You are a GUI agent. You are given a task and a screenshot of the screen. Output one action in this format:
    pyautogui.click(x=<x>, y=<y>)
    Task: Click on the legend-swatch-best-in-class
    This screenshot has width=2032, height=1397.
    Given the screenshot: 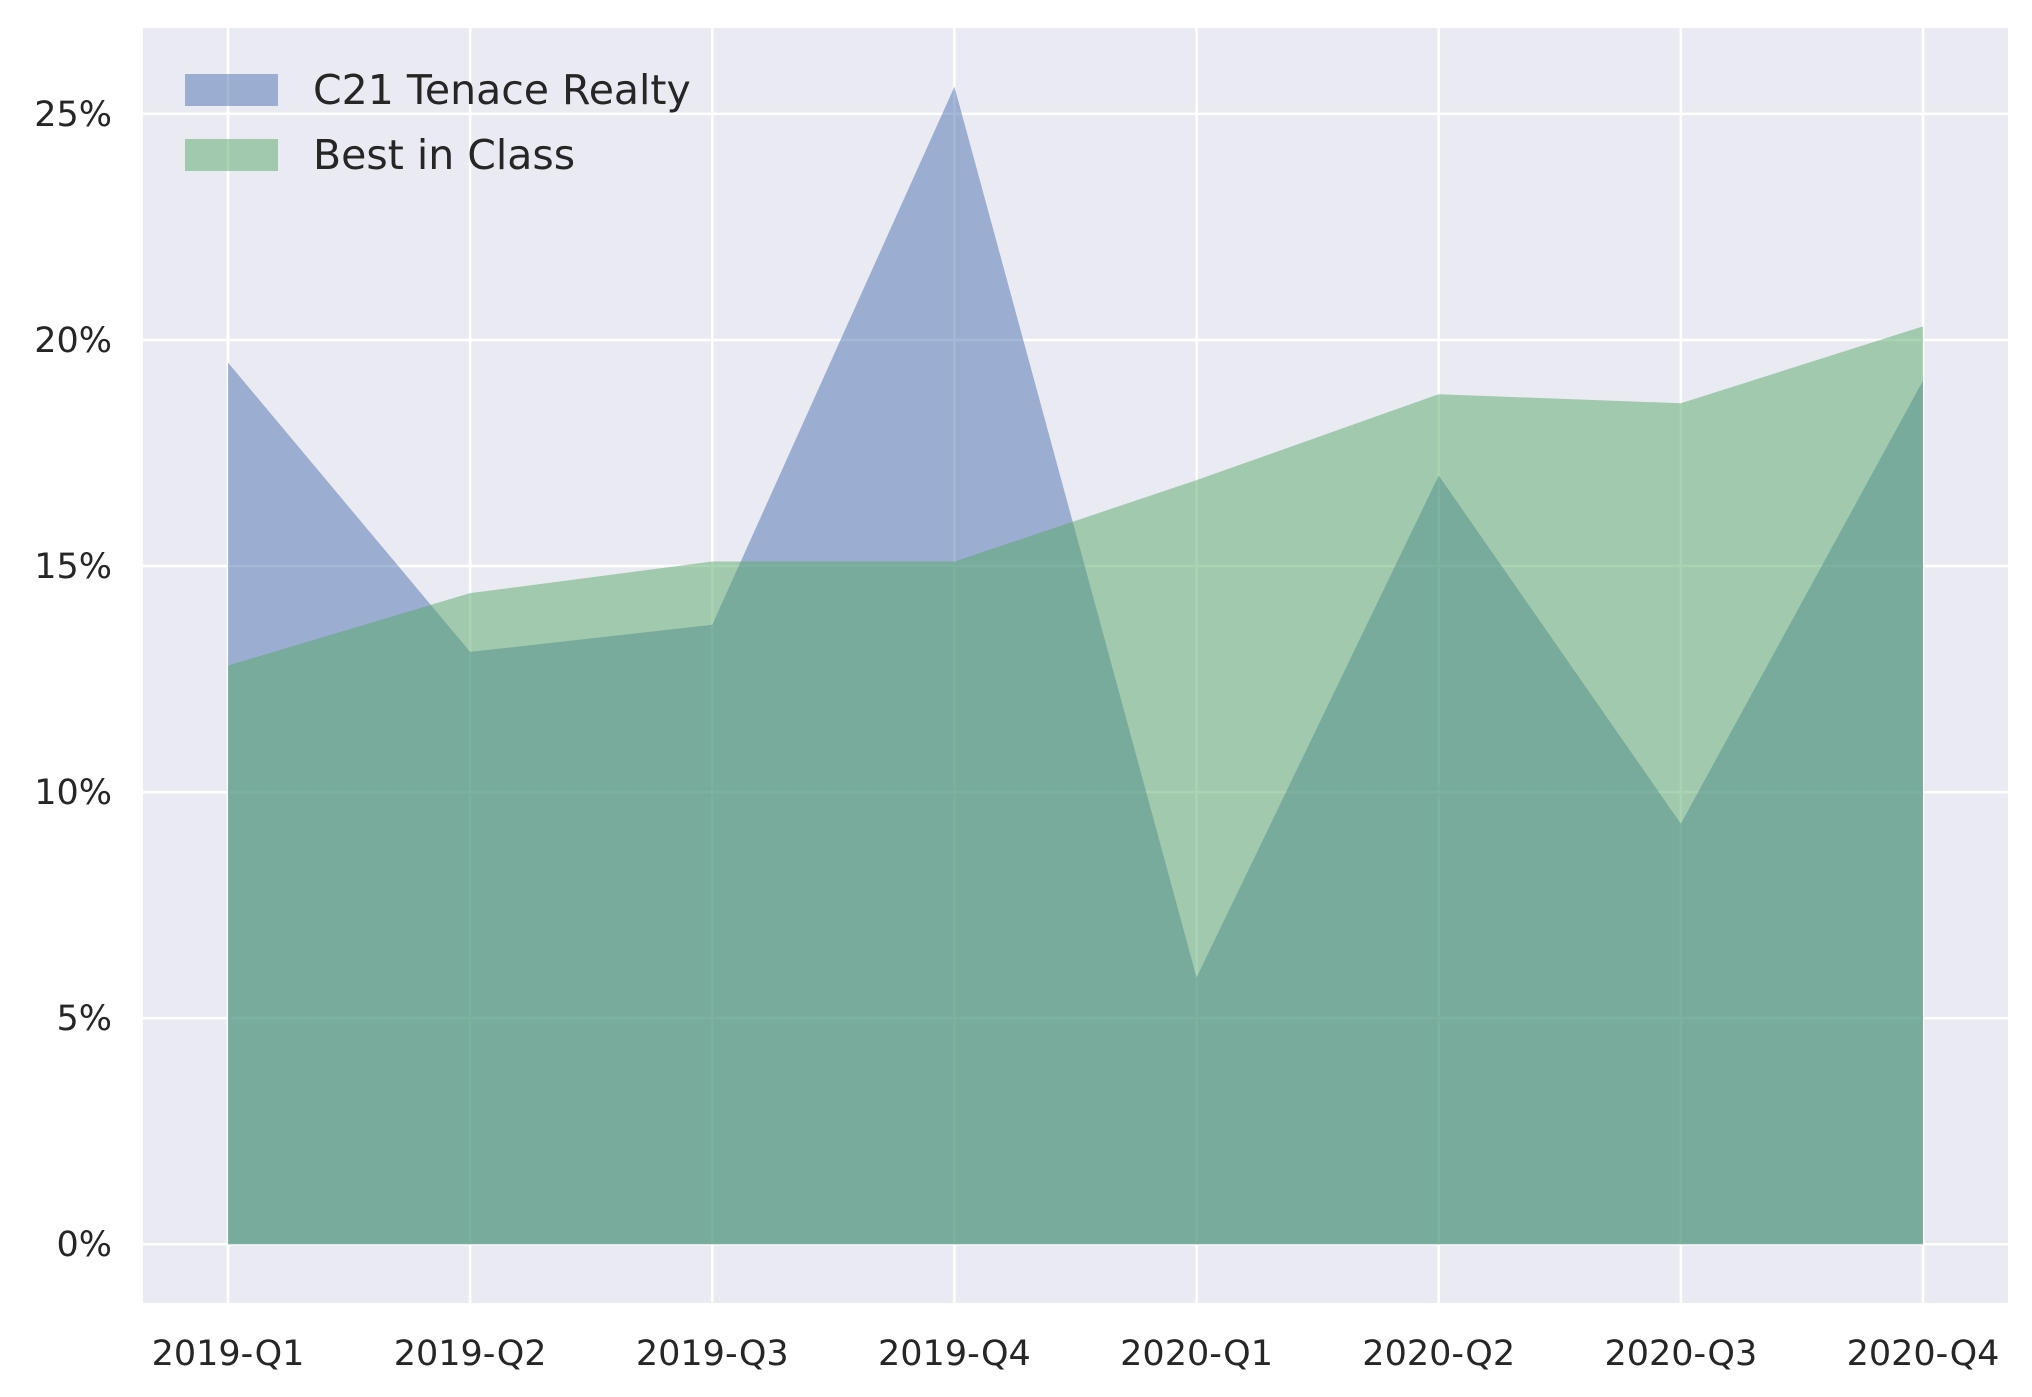 What is the action you would take?
    pyautogui.click(x=231, y=155)
    